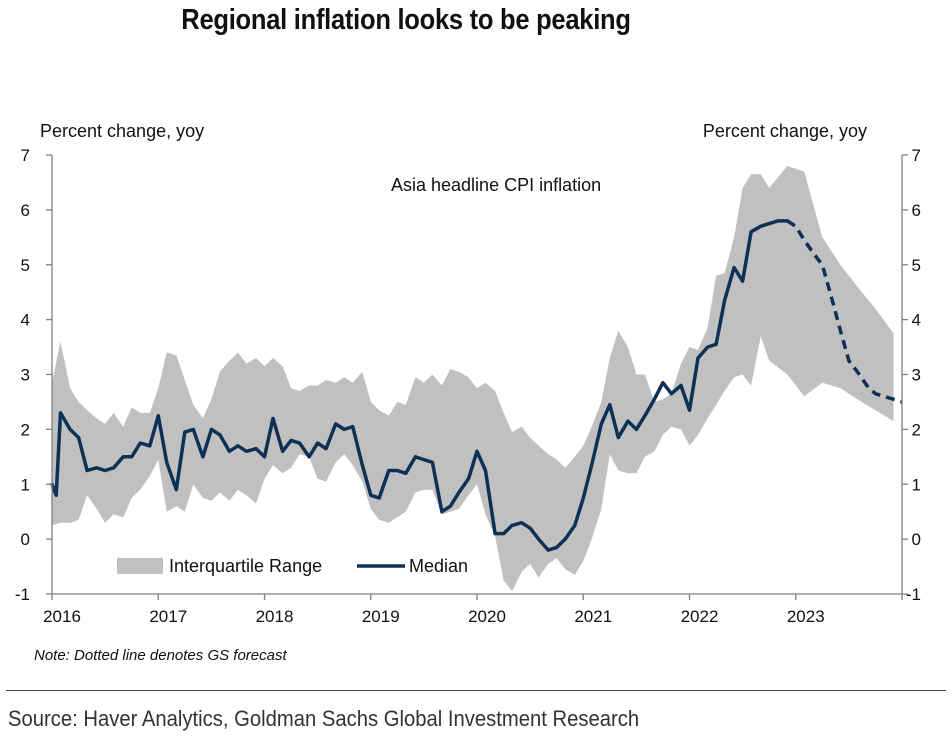 This screenshot has width=952, height=742. What do you see at coordinates (25, 429) in the screenshot?
I see `y-tick-label-left: 2` at bounding box center [25, 429].